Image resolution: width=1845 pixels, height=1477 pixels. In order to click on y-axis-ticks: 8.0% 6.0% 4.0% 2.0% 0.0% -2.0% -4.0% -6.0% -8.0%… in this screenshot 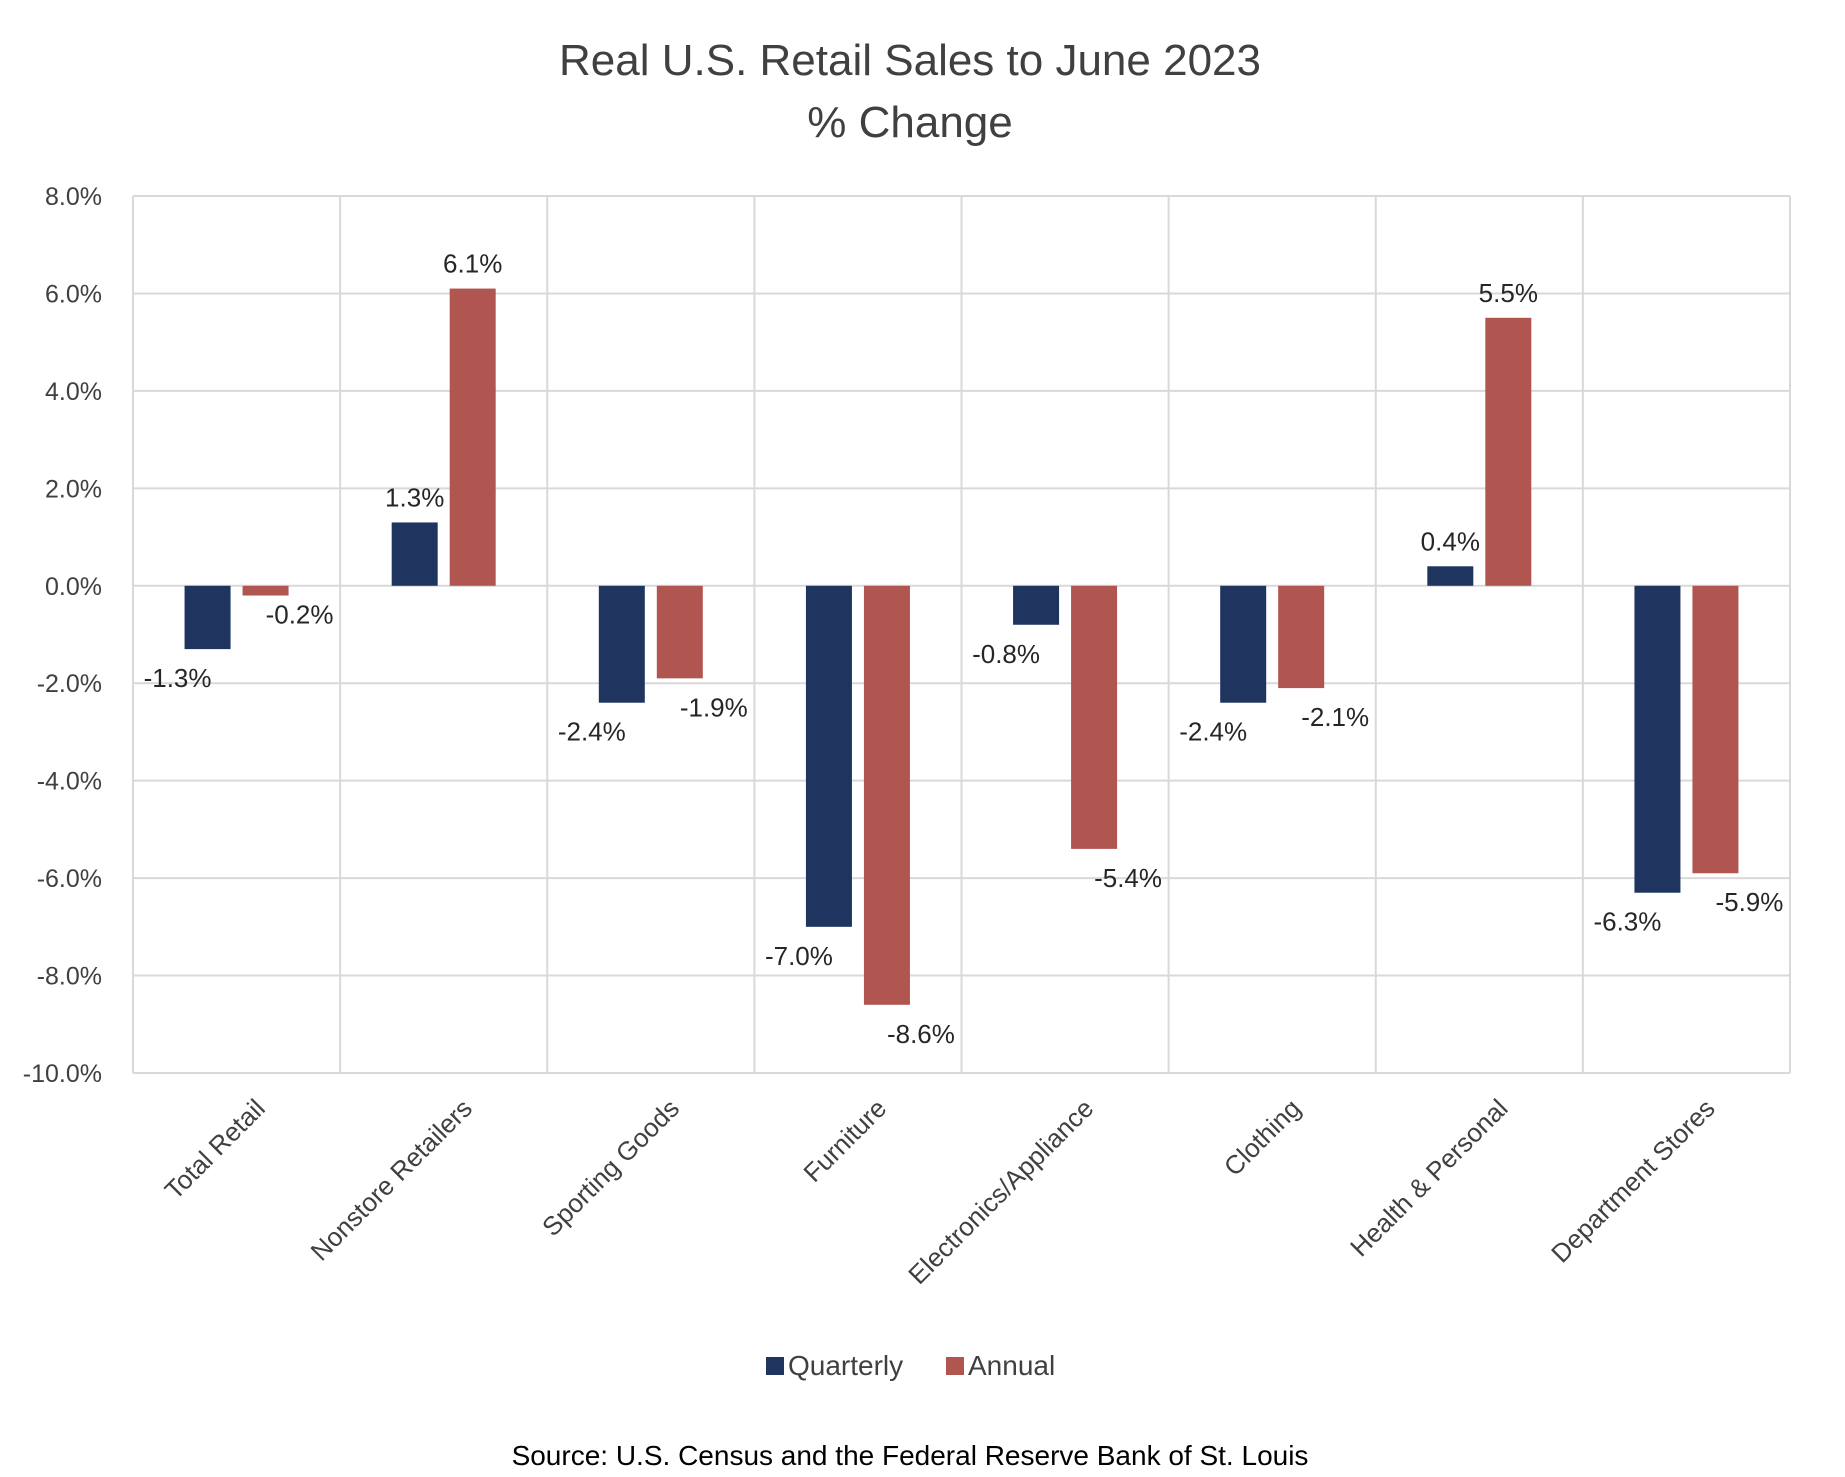, I will do `click(62, 635)`.